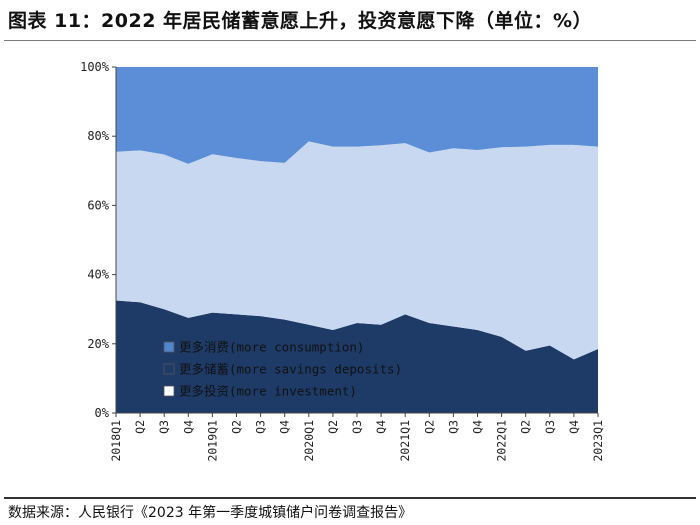 This screenshot has height=525, width=700. I want to click on x-tick-label: 2023Q1, so click(598, 441).